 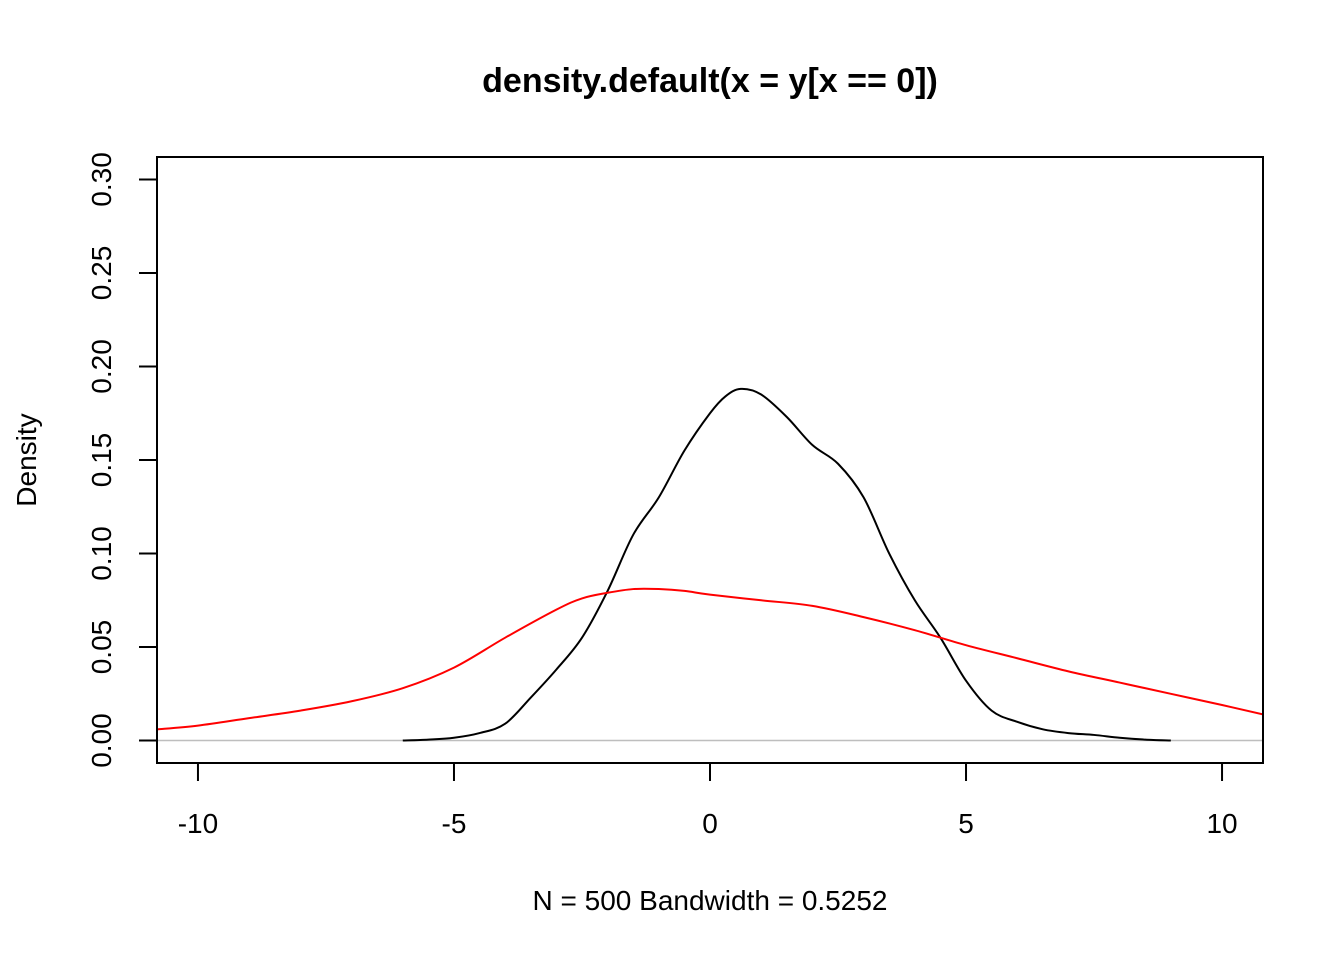 I want to click on y-tick-label: 0.10, so click(x=101, y=553).